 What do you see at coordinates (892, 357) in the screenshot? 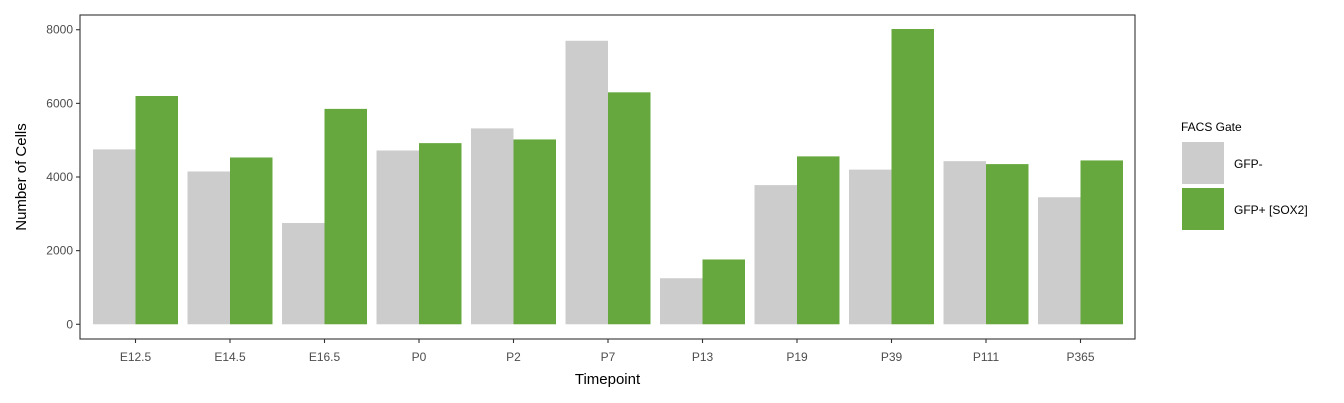
I see `x-tick-label: P39` at bounding box center [892, 357].